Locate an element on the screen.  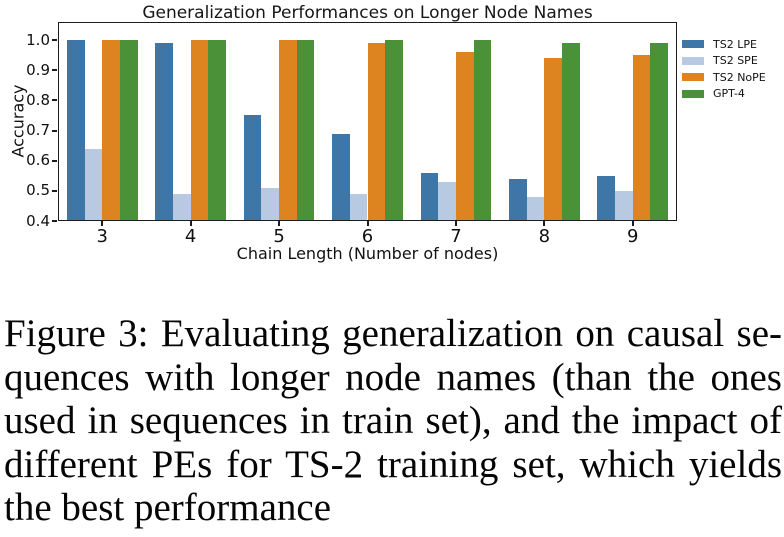
y-tick-label: 0.5 is located at coordinates (38, 190).